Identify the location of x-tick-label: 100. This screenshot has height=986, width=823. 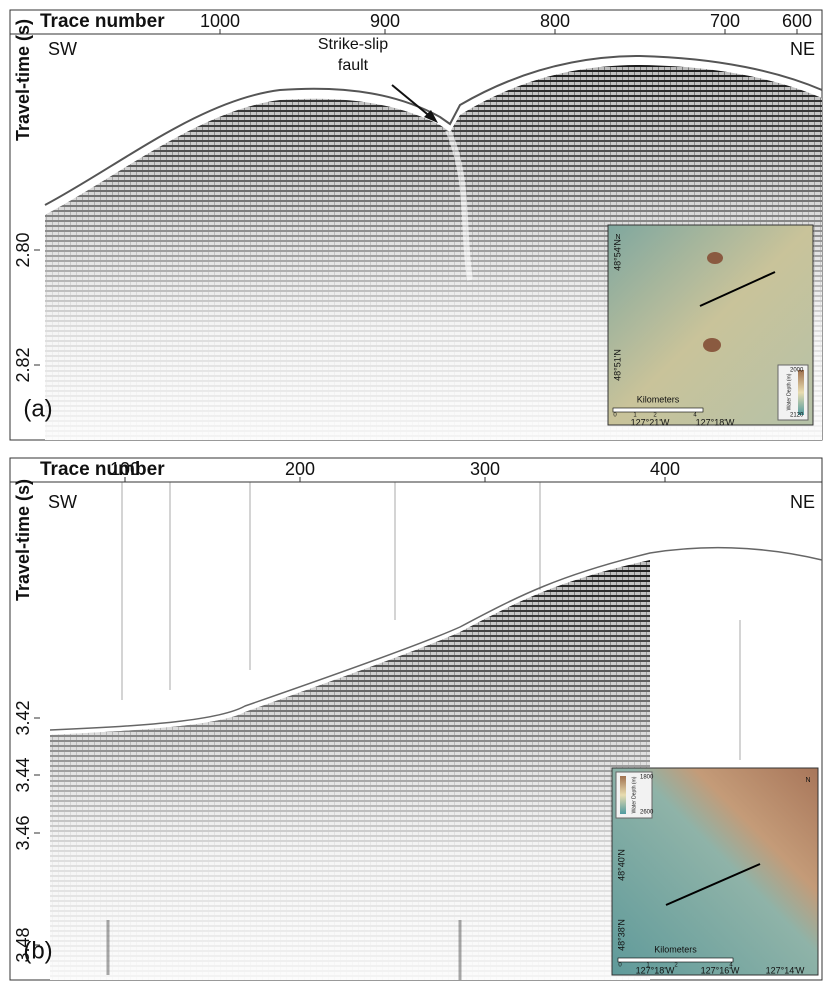
(125, 469).